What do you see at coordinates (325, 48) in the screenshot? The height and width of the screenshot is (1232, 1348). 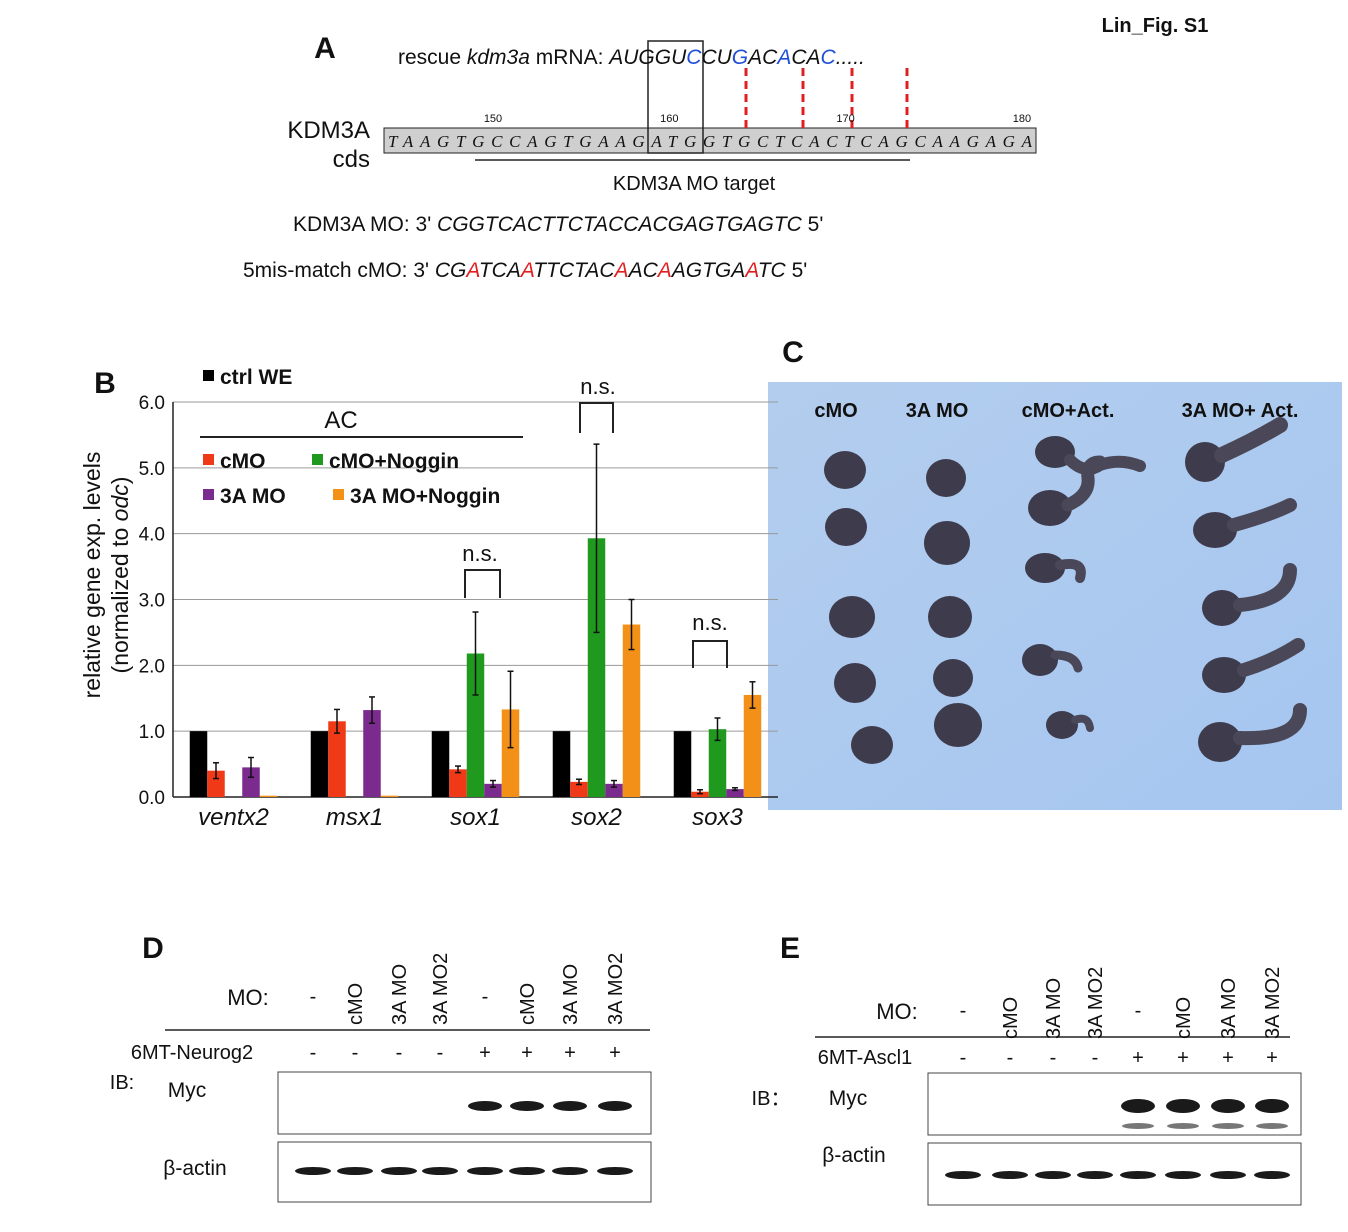 I see `panel-label: A` at bounding box center [325, 48].